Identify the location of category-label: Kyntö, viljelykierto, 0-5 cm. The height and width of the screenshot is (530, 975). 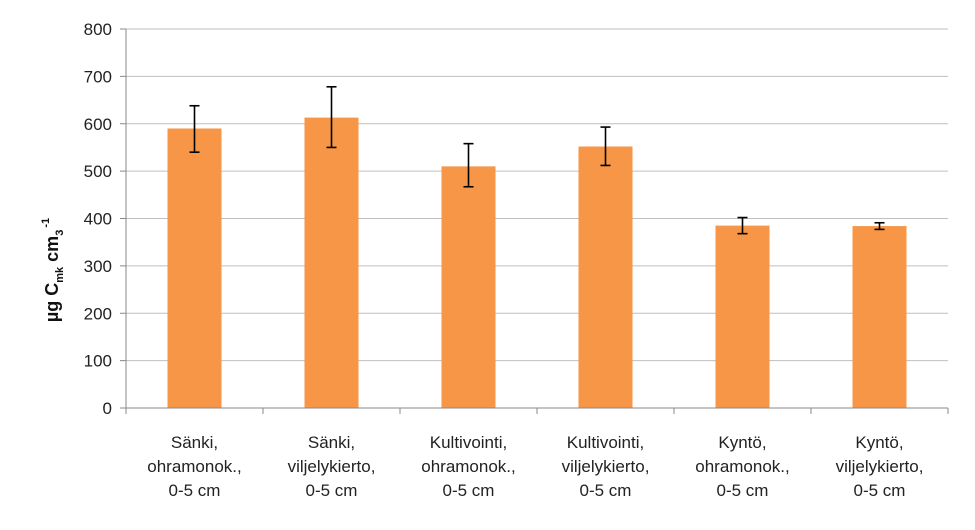
(880, 466).